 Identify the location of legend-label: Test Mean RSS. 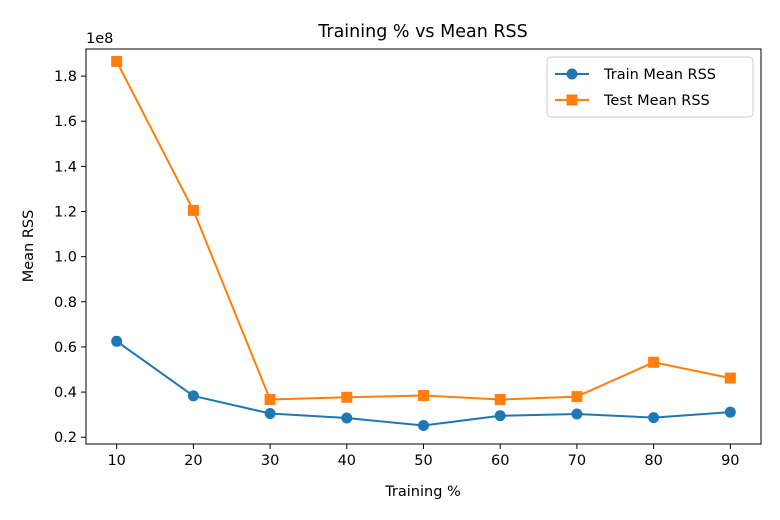
(656, 101).